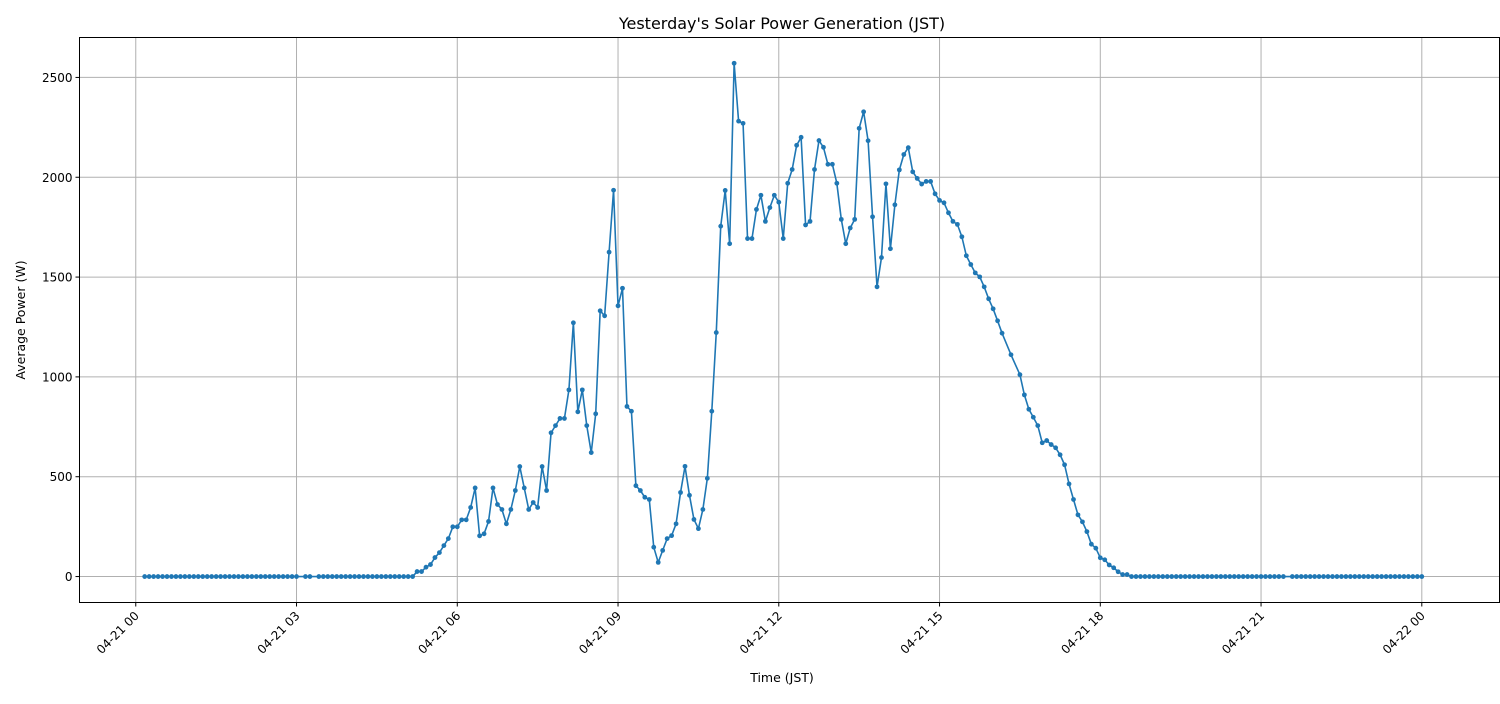  What do you see at coordinates (61, 477) in the screenshot?
I see `y-tick-label: 500` at bounding box center [61, 477].